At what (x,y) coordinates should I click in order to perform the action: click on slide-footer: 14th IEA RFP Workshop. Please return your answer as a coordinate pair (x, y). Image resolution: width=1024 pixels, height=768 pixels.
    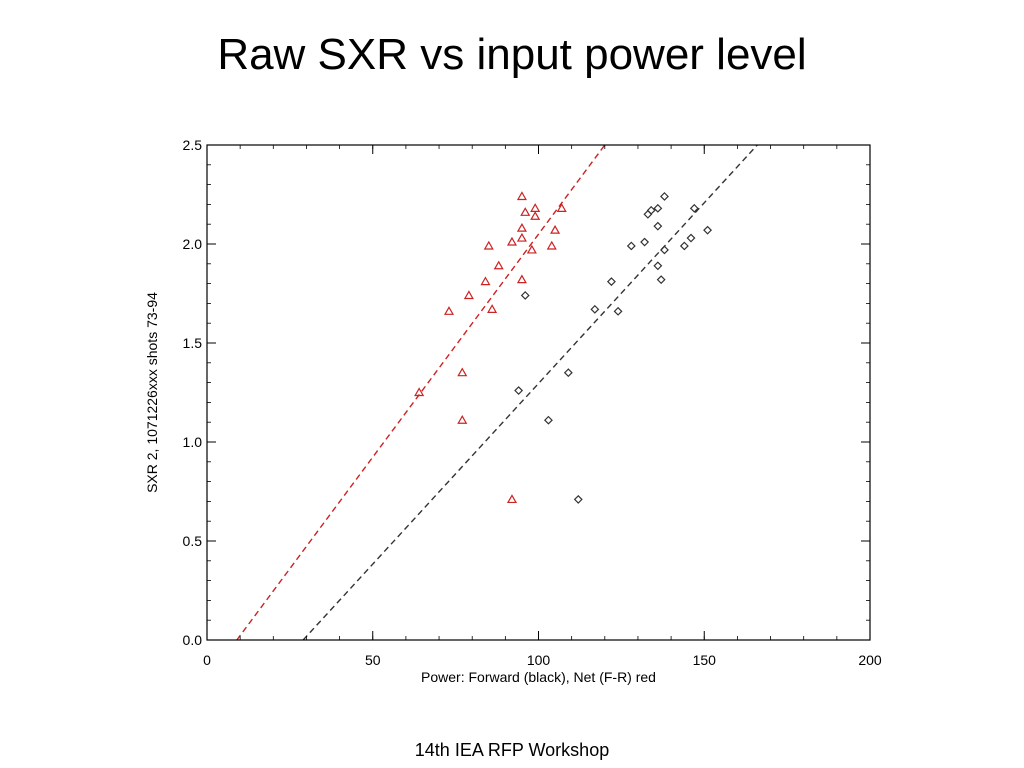
    Looking at the image, I should click on (512, 750).